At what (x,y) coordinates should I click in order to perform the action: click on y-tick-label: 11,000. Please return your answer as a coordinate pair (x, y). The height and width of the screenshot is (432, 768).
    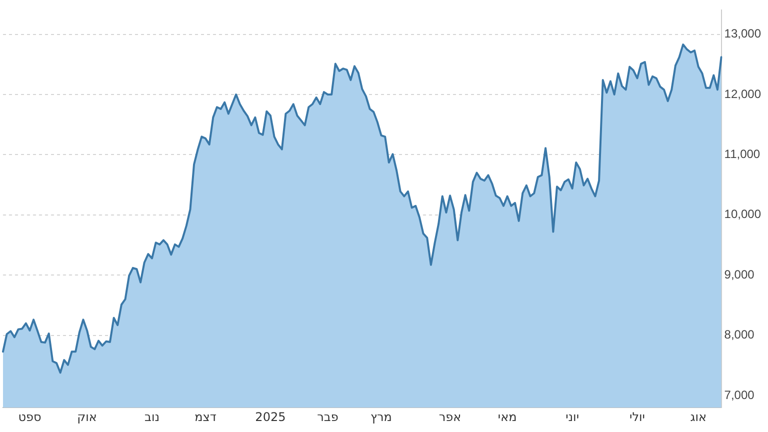
    Looking at the image, I should click on (742, 154).